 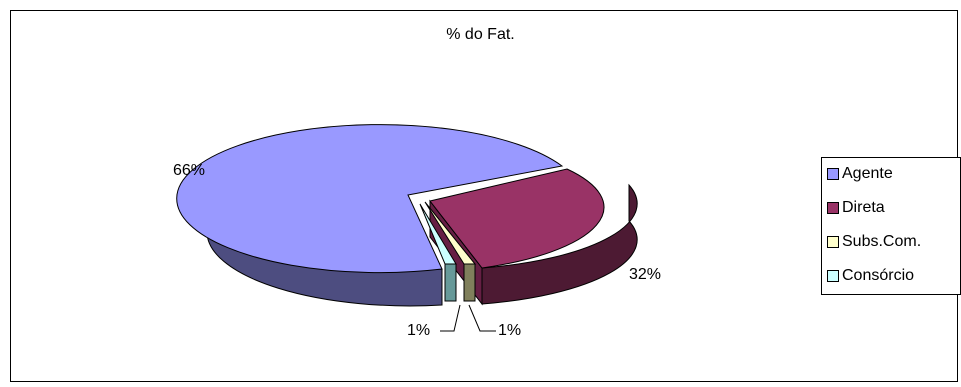 What do you see at coordinates (450, 318) in the screenshot?
I see `leader-line-consorcio` at bounding box center [450, 318].